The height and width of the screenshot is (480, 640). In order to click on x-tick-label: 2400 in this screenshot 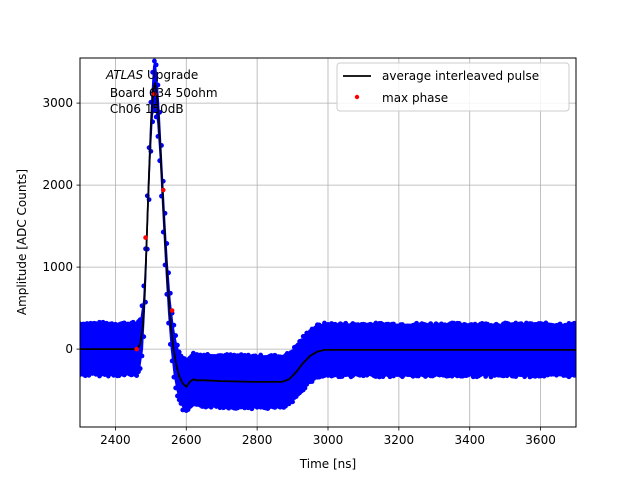, I will do `click(115, 440)`.